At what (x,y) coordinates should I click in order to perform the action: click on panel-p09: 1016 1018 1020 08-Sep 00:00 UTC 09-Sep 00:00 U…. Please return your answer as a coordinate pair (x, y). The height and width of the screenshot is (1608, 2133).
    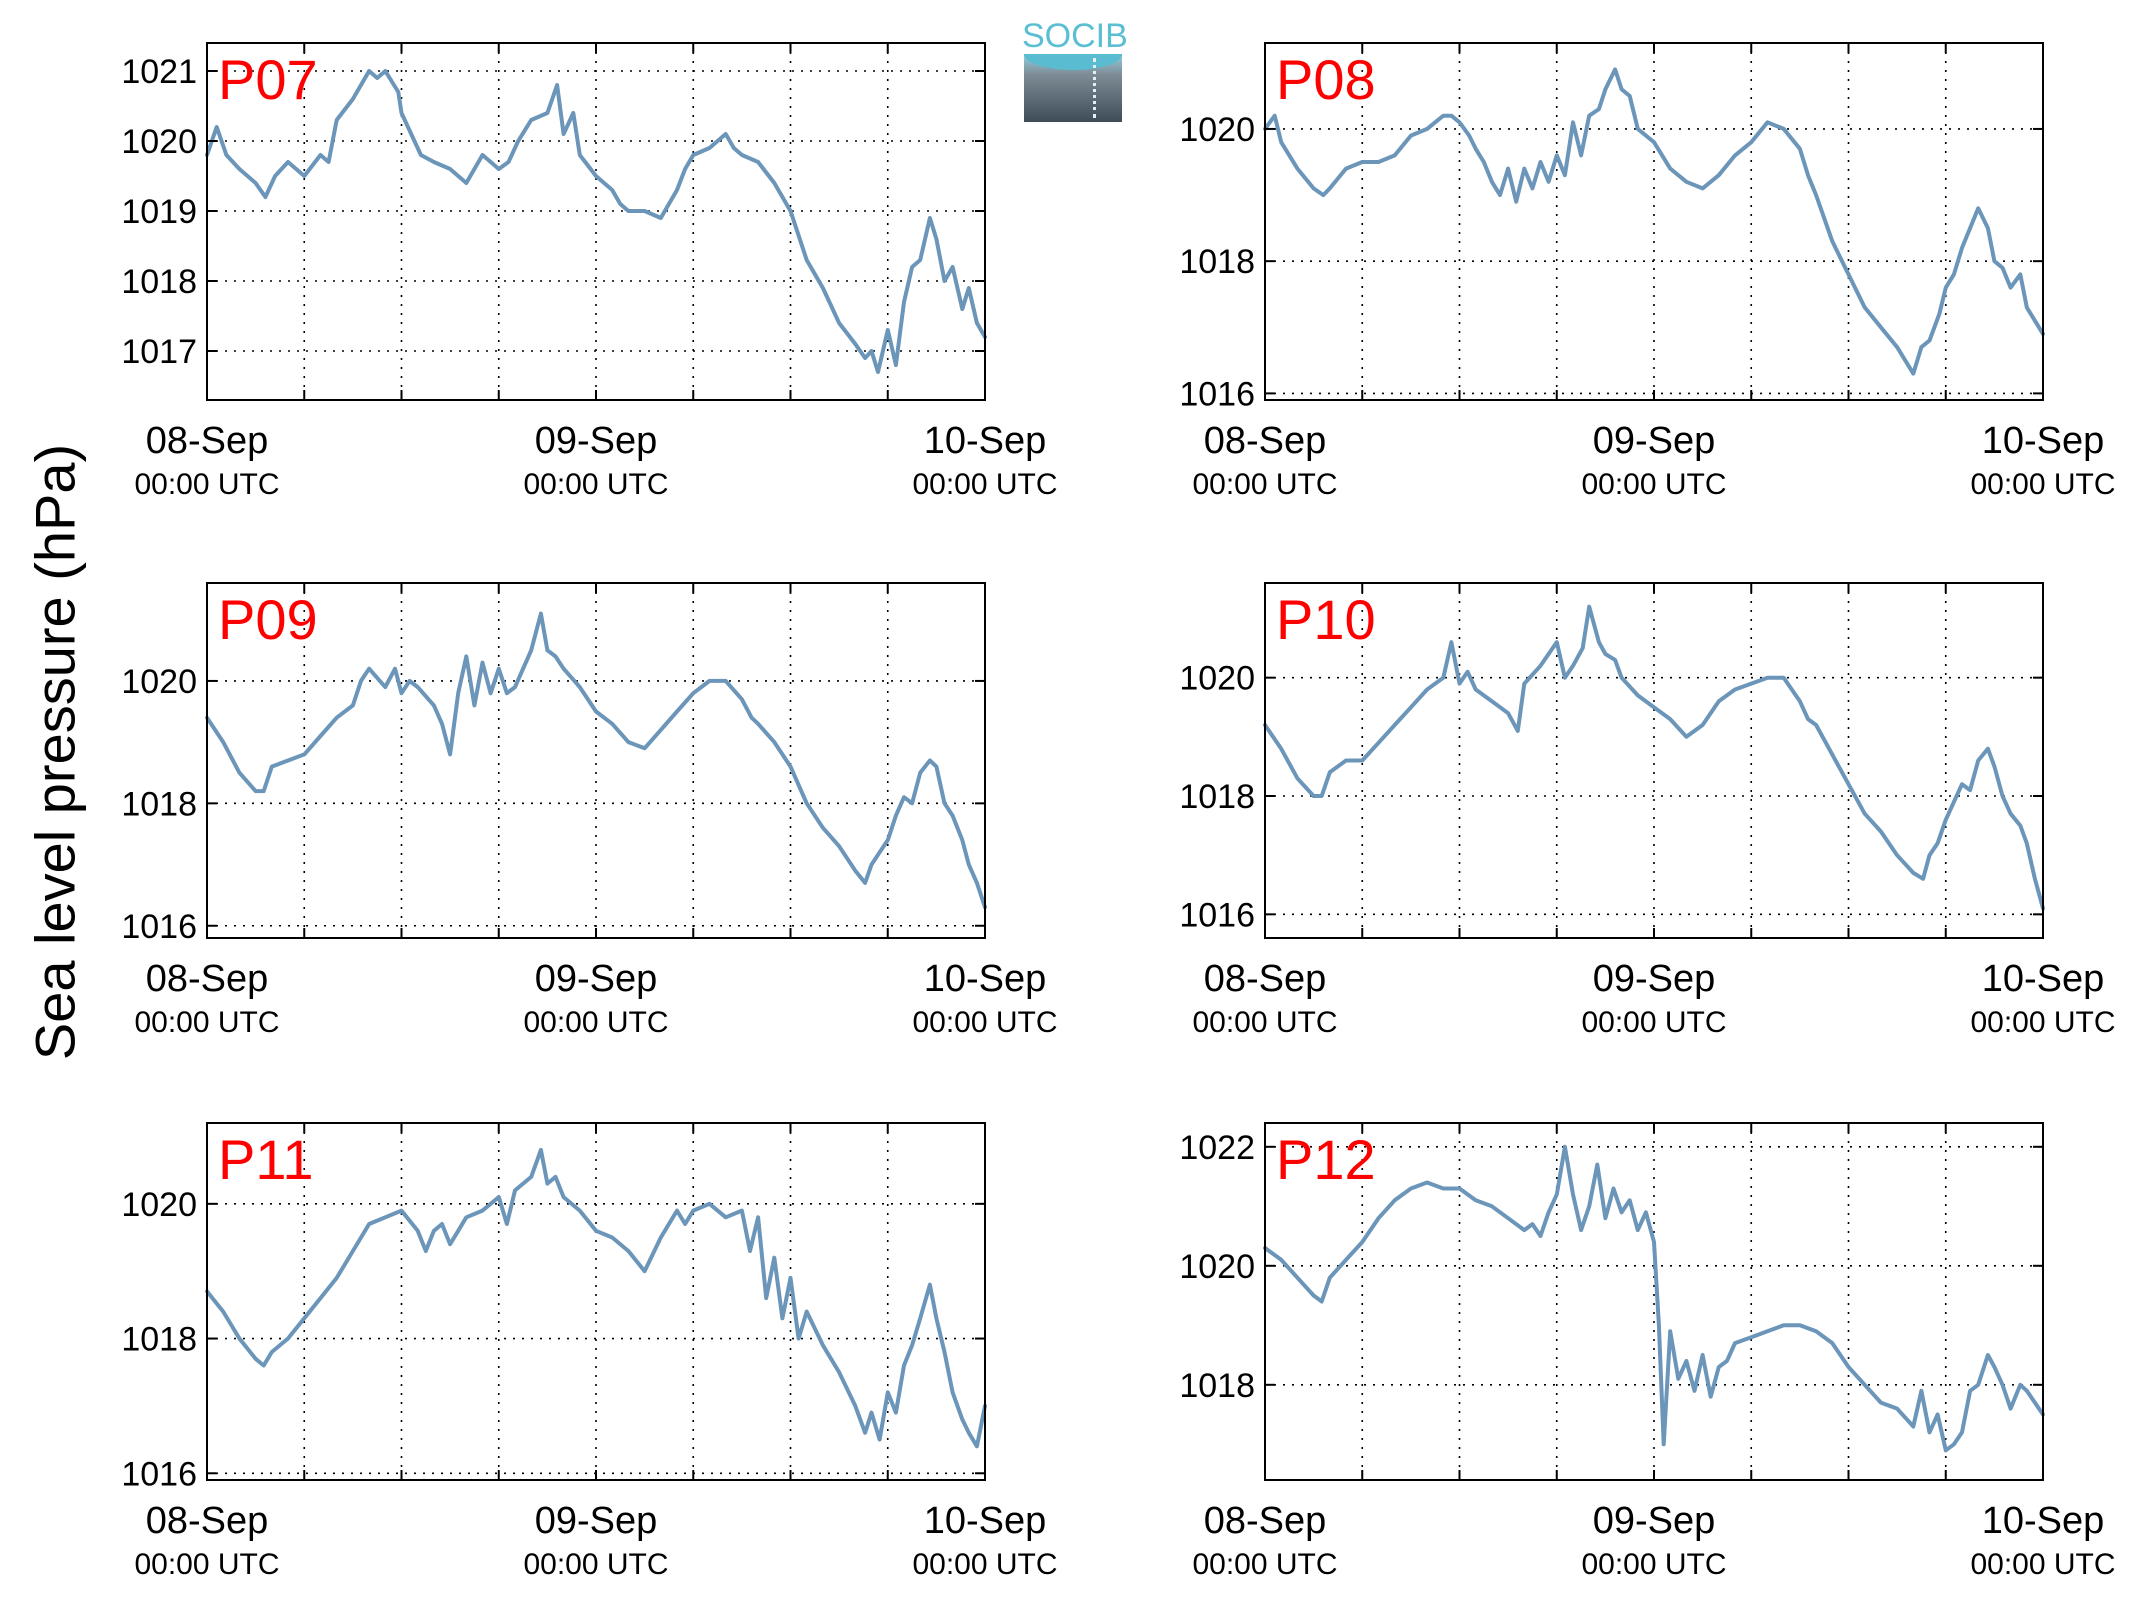
    Looking at the image, I should click on (589, 810).